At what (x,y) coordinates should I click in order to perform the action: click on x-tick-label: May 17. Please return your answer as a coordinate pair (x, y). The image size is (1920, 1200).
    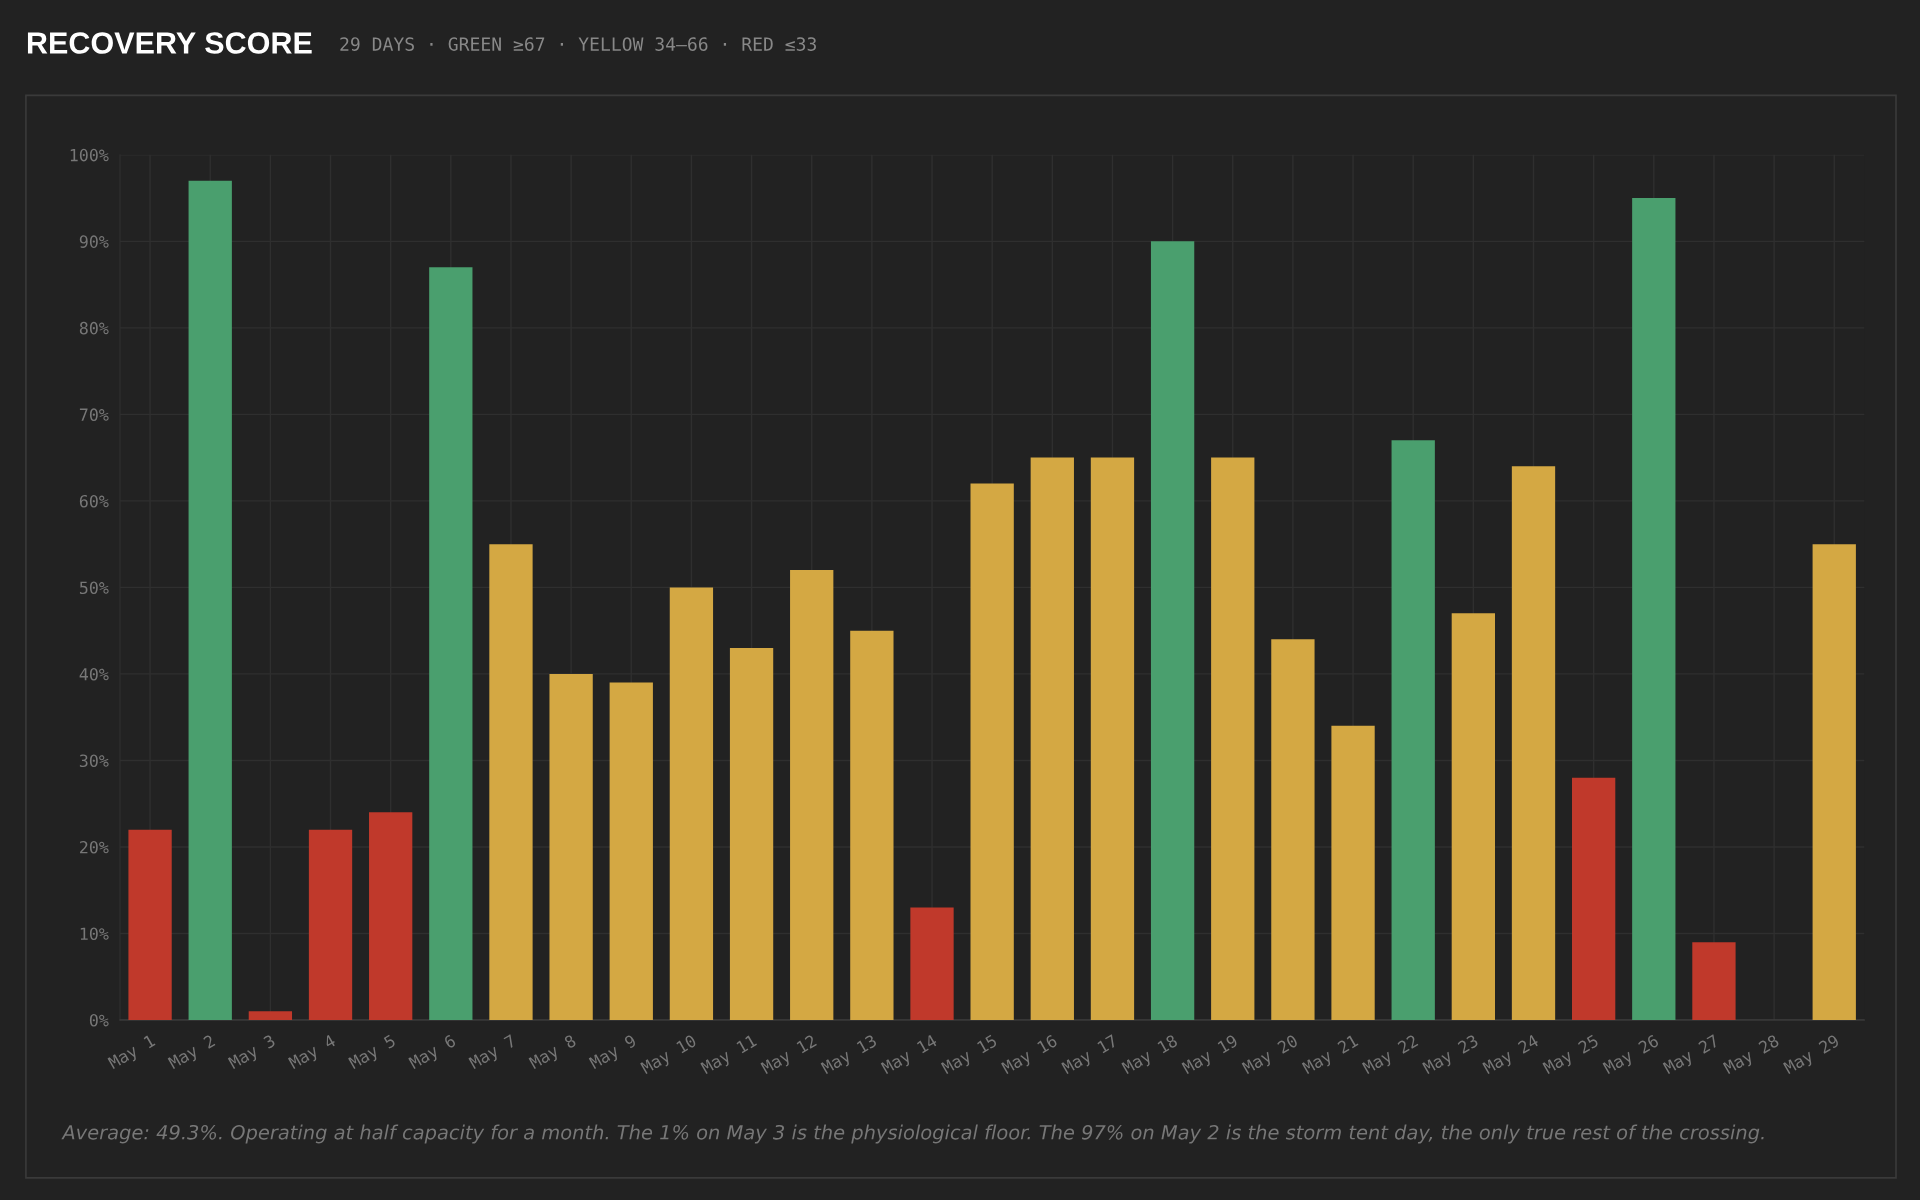
    Looking at the image, I should click on (1090, 1055).